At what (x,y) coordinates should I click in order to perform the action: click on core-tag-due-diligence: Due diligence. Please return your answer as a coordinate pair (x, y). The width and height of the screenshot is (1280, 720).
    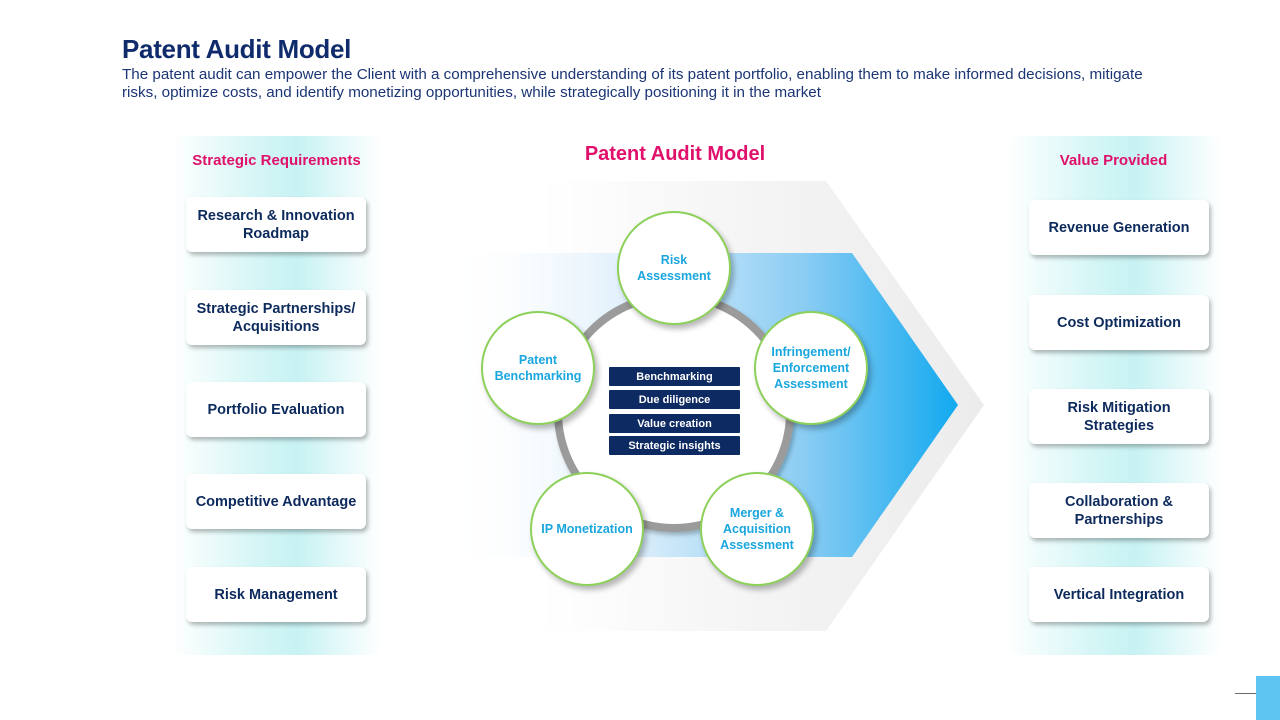
    Looking at the image, I should click on (674, 399).